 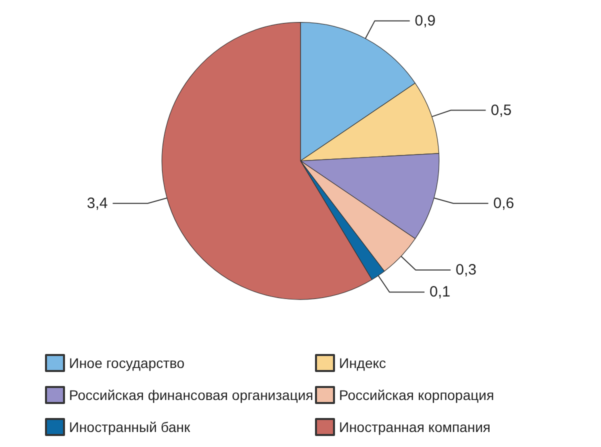 I want to click on data-label: 3,4, so click(x=97, y=203).